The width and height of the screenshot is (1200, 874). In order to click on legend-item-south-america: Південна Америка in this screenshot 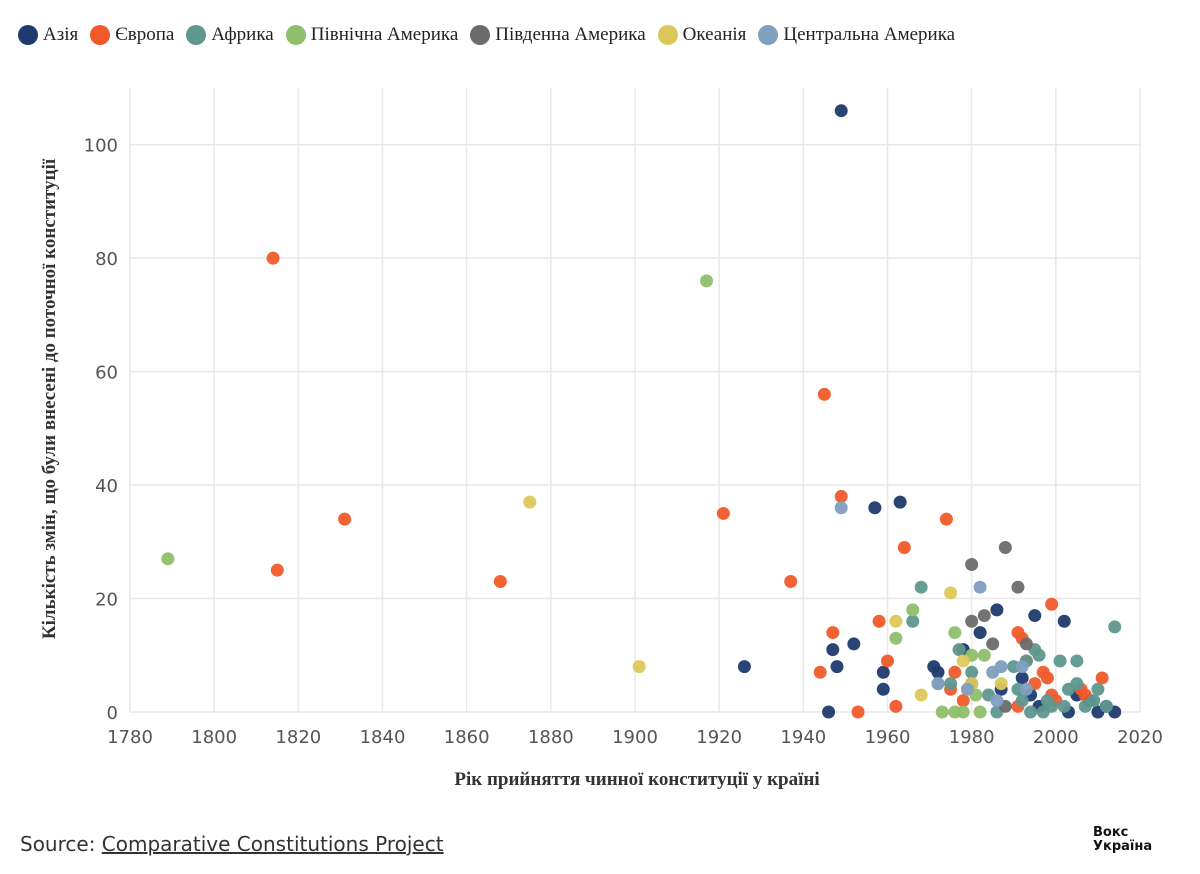, I will do `click(558, 35)`.